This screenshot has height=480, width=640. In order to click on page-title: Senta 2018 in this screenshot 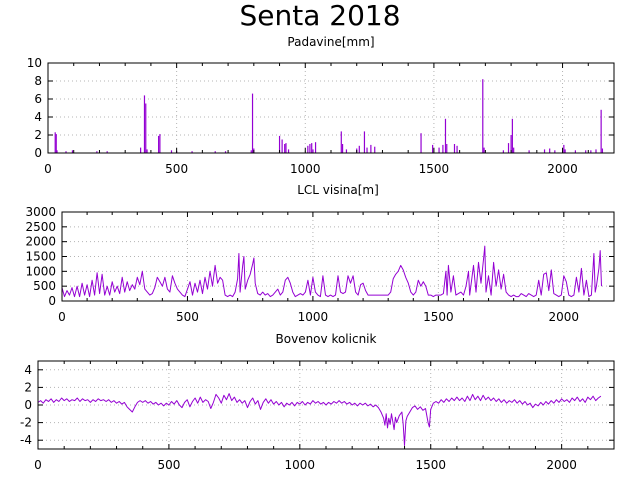, I will do `click(320, 16)`.